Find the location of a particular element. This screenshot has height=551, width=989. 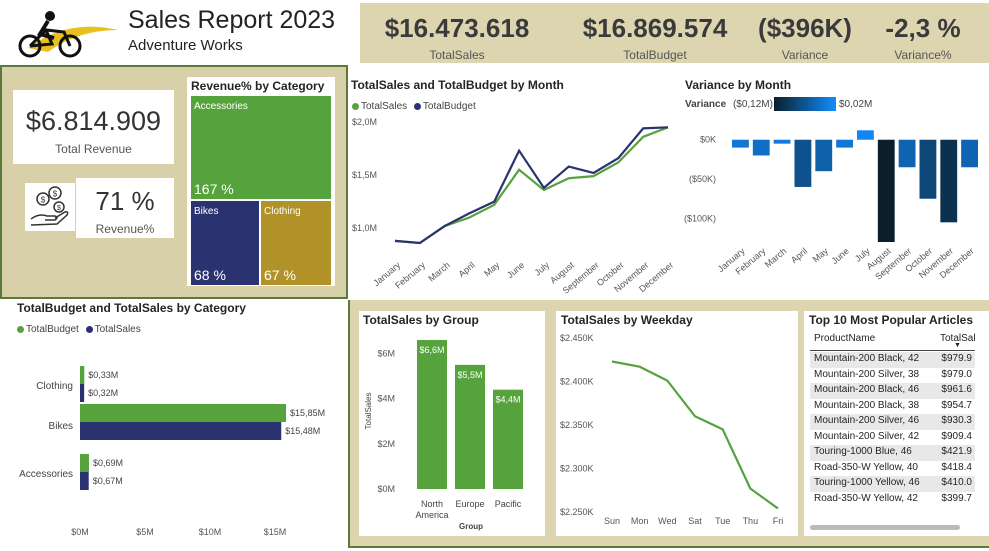

y-axis-title: TotalSales is located at coordinates (368, 411).